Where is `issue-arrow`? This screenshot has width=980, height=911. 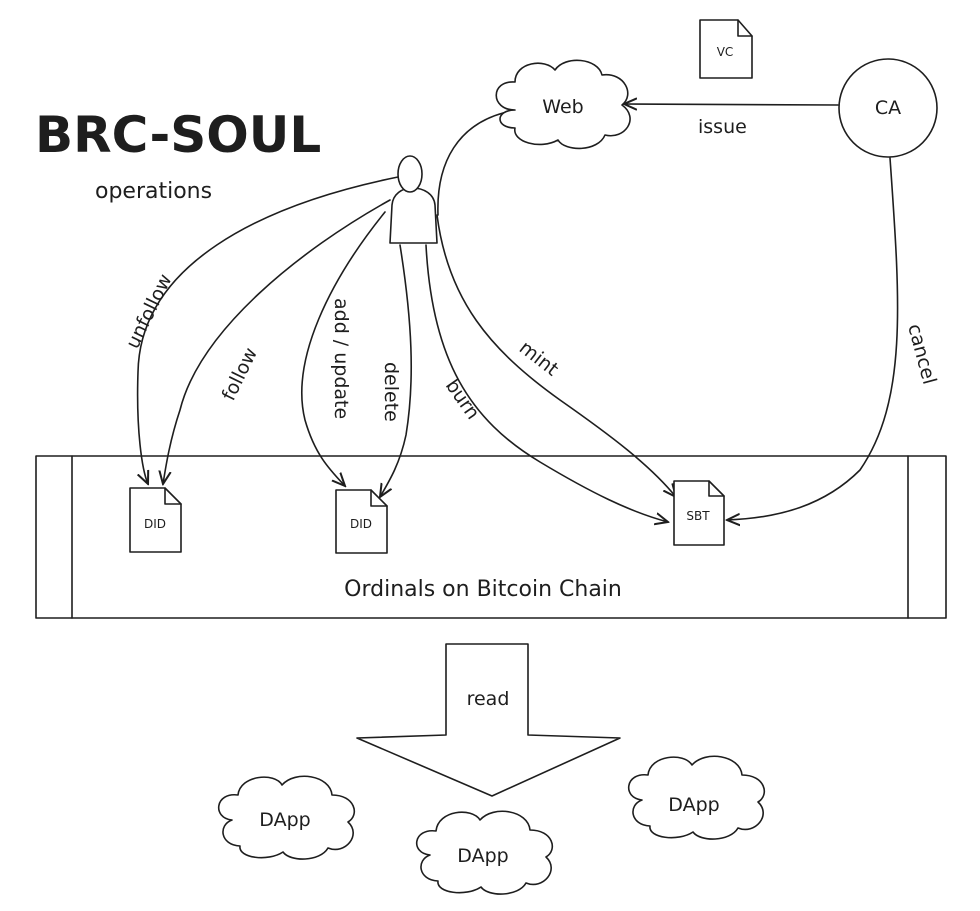
issue-arrow is located at coordinates (731, 104).